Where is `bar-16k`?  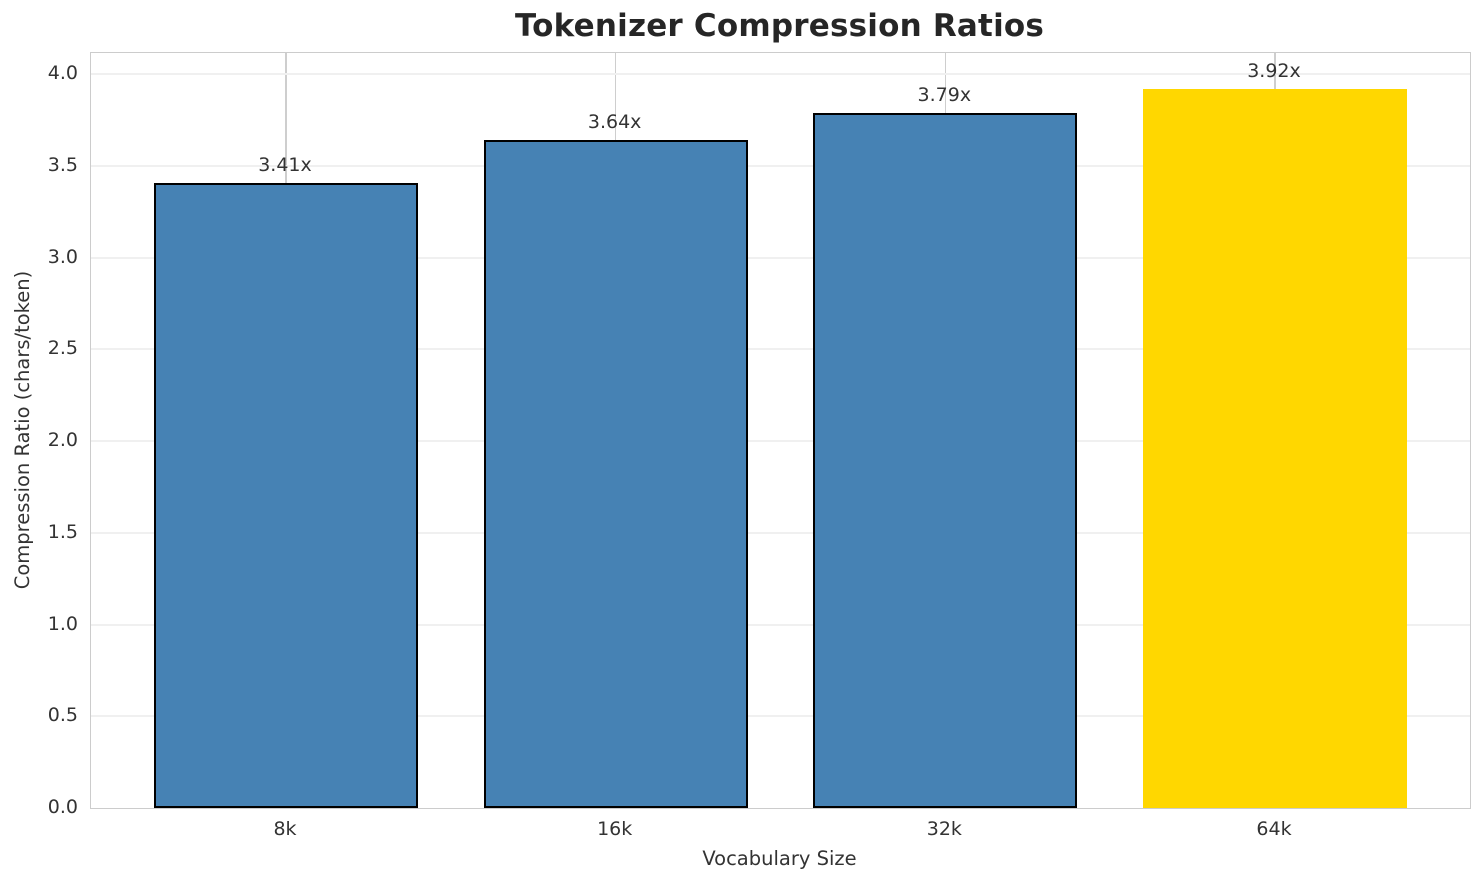 bar-16k is located at coordinates (615, 474).